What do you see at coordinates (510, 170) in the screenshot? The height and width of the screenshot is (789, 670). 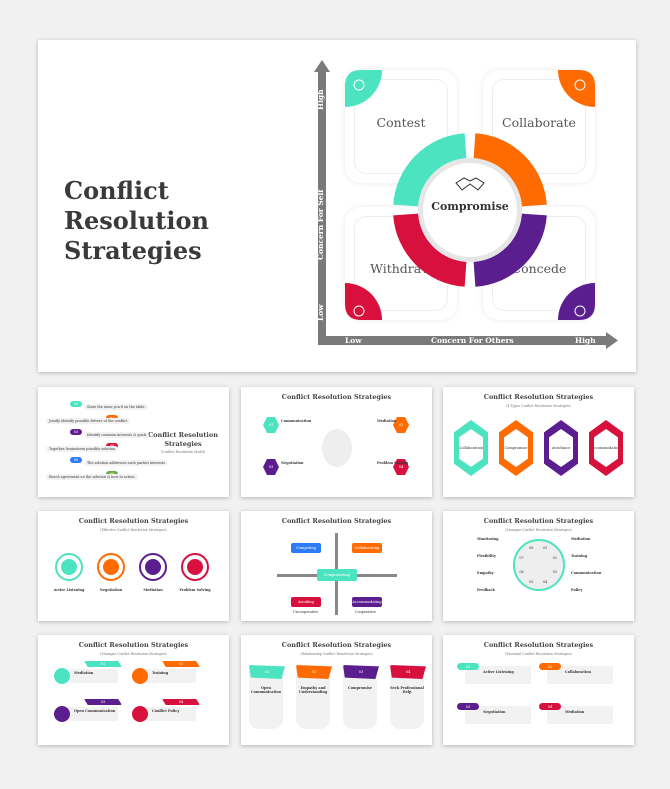 I see `ring-segment-collaborate` at bounding box center [510, 170].